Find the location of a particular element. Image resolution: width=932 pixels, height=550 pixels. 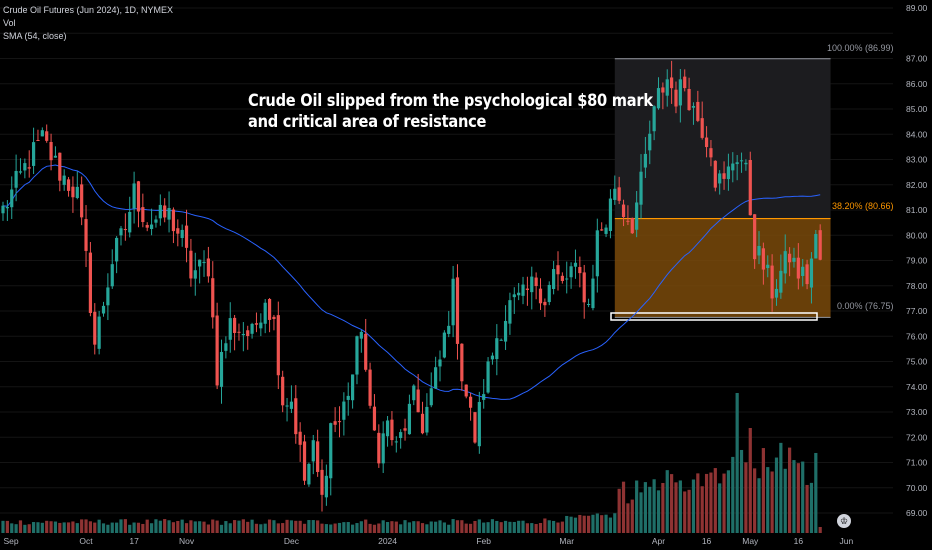

tradingview-logo-icon: ♔ is located at coordinates (844, 521).